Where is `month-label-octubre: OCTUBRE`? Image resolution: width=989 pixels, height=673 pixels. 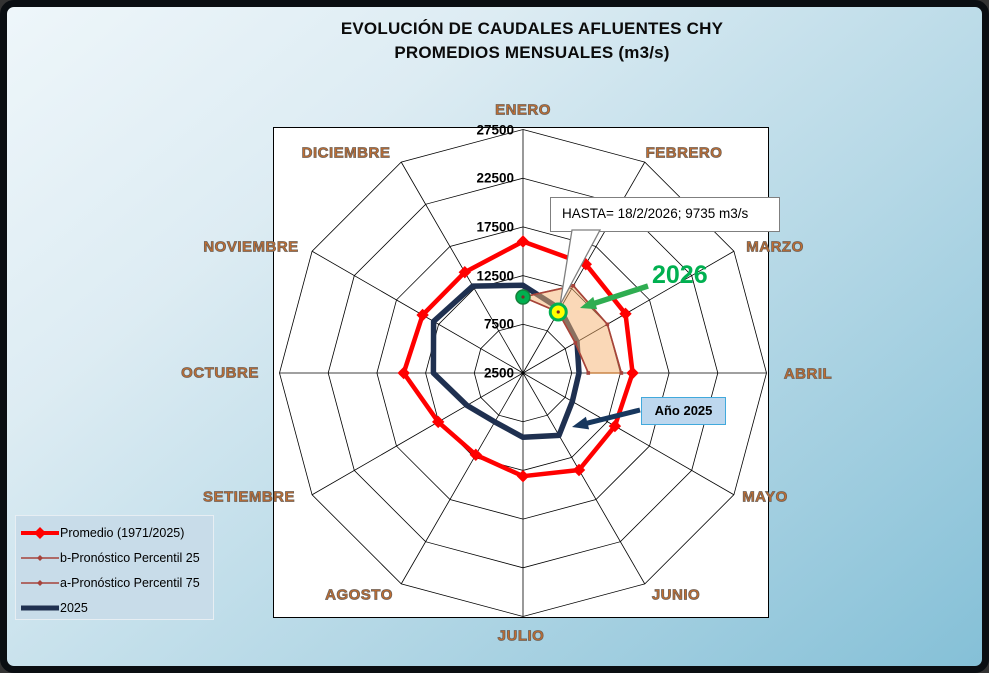 month-label-octubre: OCTUBRE is located at coordinates (220, 373).